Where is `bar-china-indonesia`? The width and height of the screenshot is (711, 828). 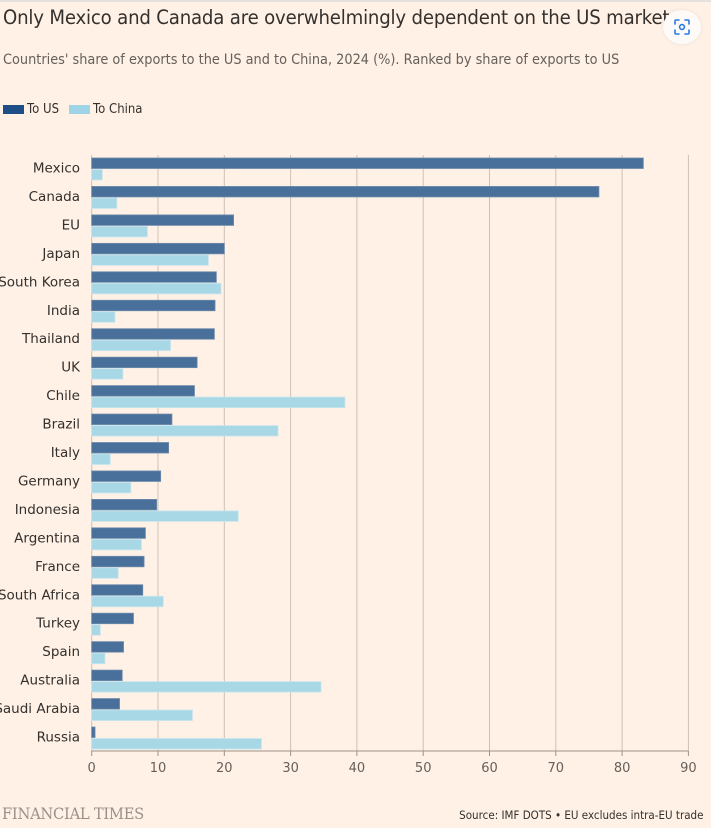
bar-china-indonesia is located at coordinates (165, 516).